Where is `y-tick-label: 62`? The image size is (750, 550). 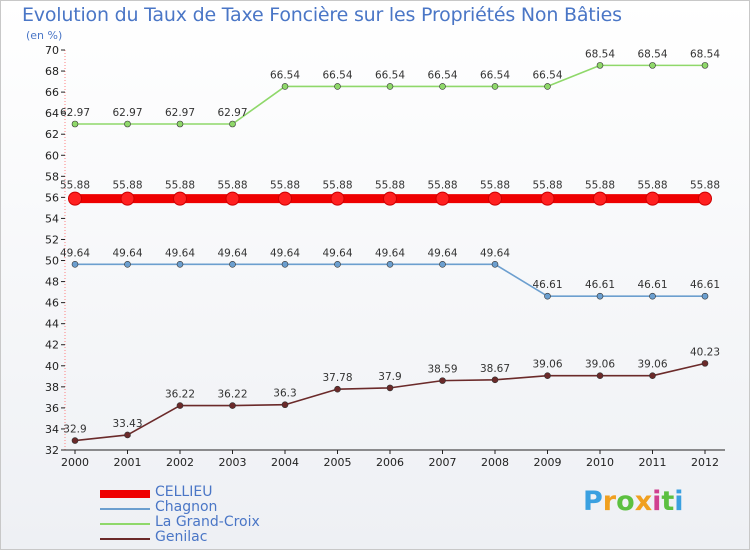
y-tick-label: 62 is located at coordinates (52, 134).